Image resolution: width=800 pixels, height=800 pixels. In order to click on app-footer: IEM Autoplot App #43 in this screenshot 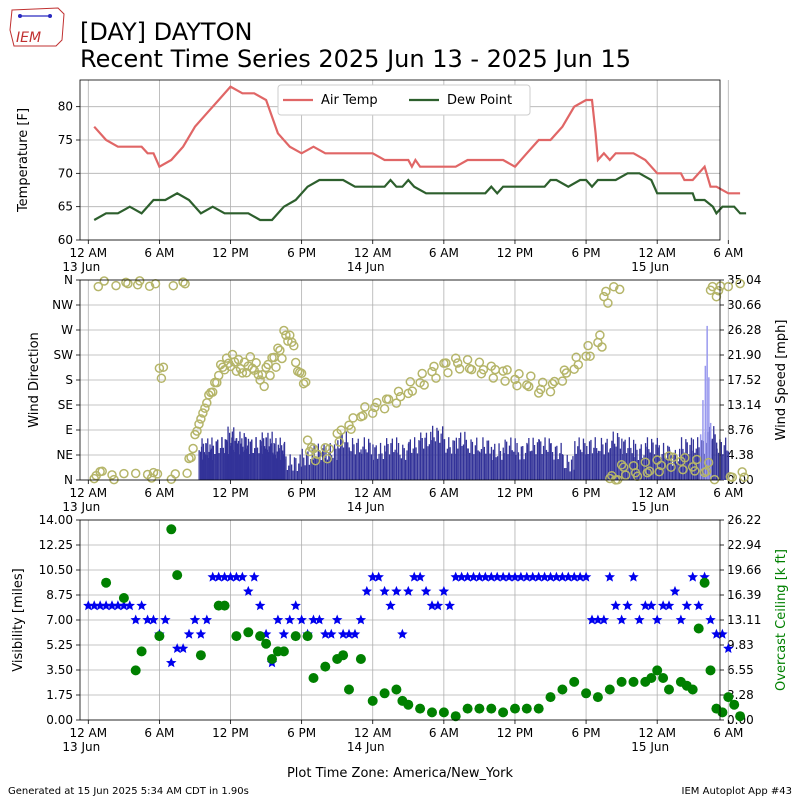, I will do `click(737, 791)`.